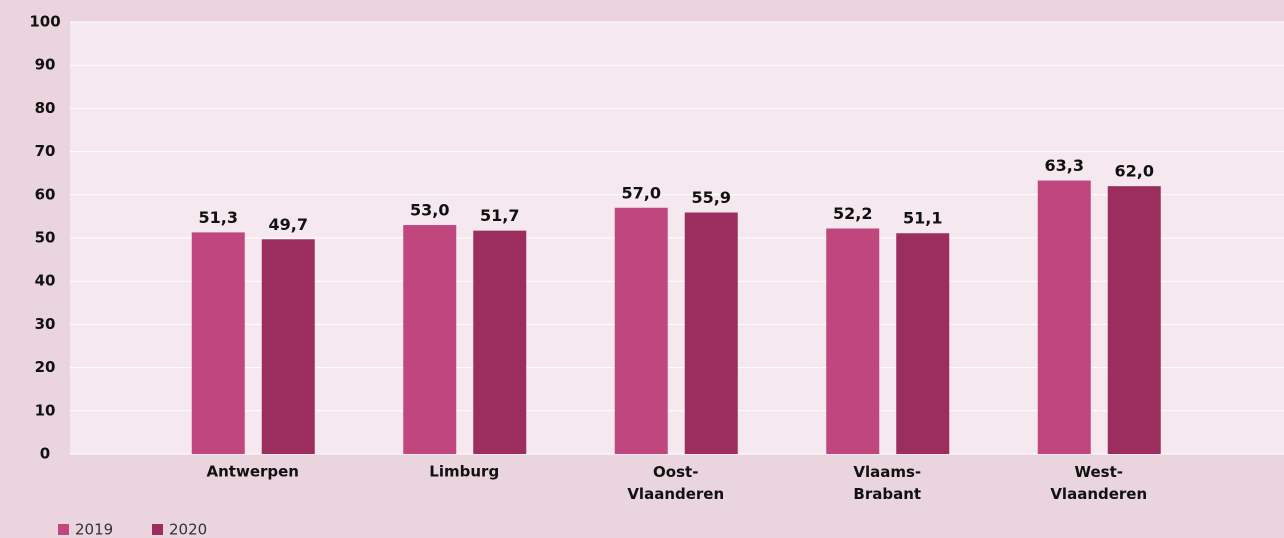  What do you see at coordinates (711, 197) in the screenshot?
I see `value-label: 55,9` at bounding box center [711, 197].